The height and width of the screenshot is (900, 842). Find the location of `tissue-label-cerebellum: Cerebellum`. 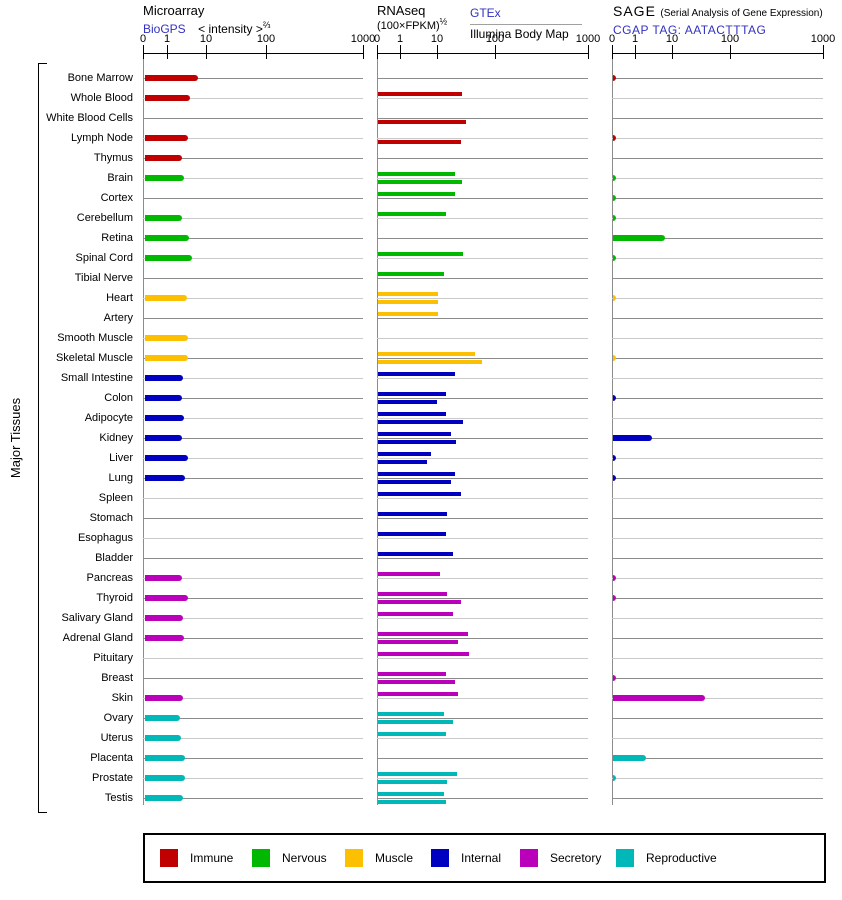

tissue-label-cerebellum: Cerebellum is located at coordinates (104, 218).